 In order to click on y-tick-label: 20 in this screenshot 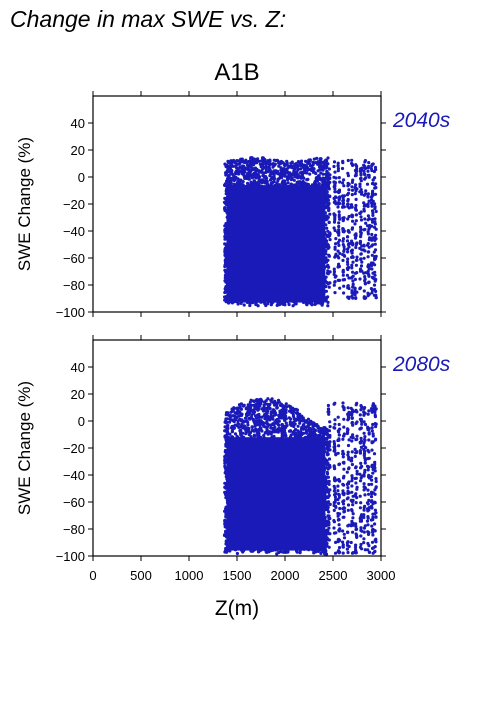, I will do `click(78, 150)`.